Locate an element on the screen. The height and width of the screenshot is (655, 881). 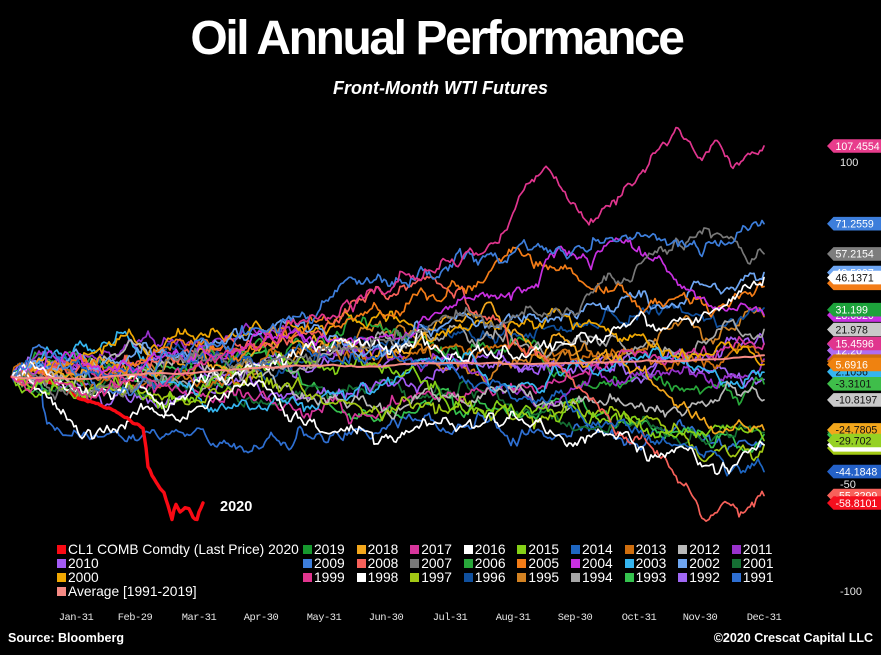
svg-text: Feb-29 is located at coordinates (135, 618).